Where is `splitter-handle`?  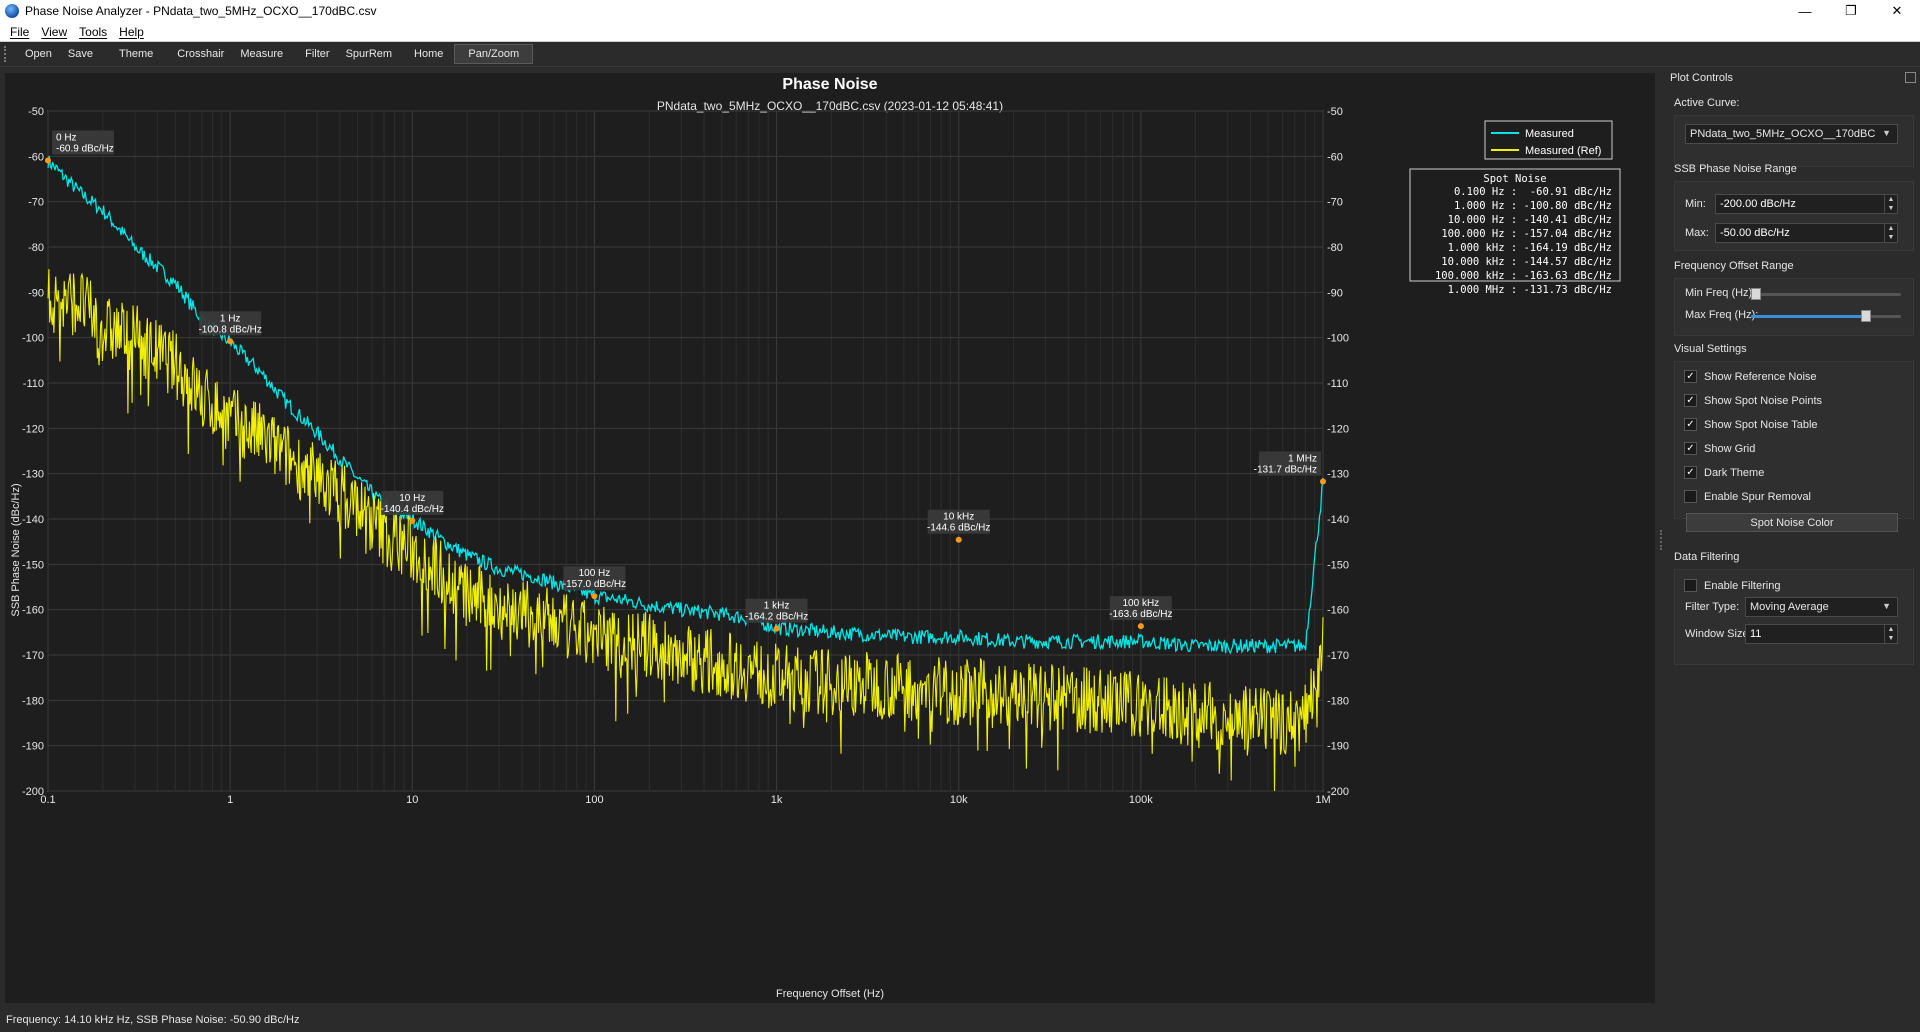
splitter-handle is located at coordinates (1662, 540).